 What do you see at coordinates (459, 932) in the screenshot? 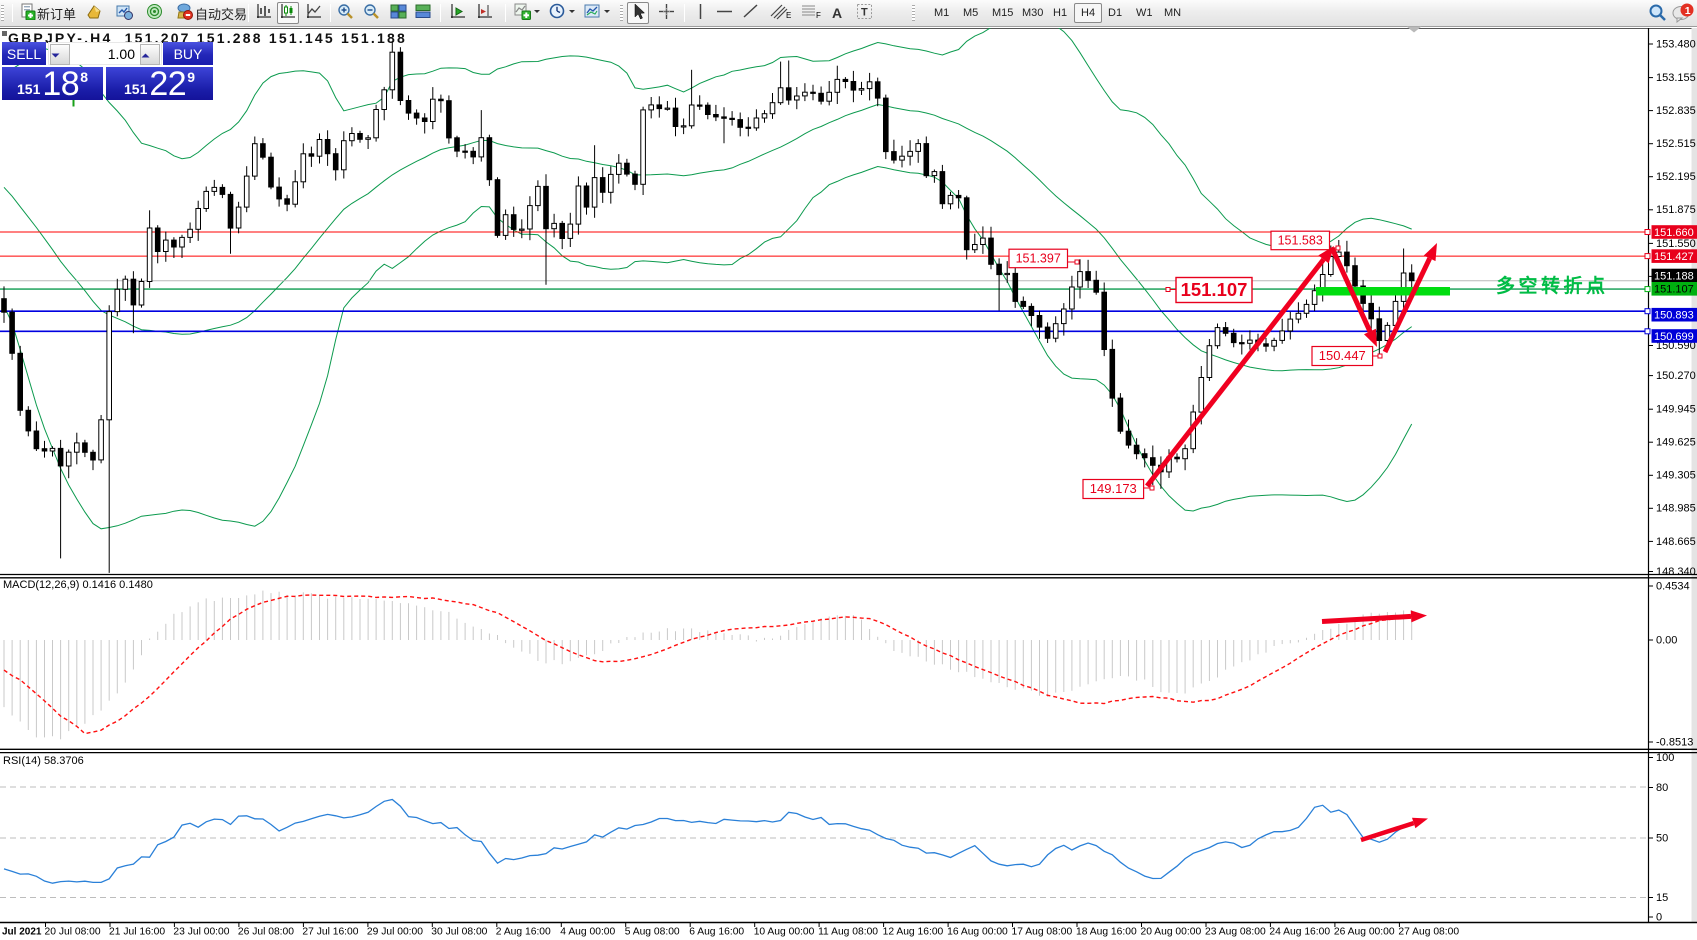
I see `svg-text: 30 Jul 08:00` at bounding box center [459, 932].